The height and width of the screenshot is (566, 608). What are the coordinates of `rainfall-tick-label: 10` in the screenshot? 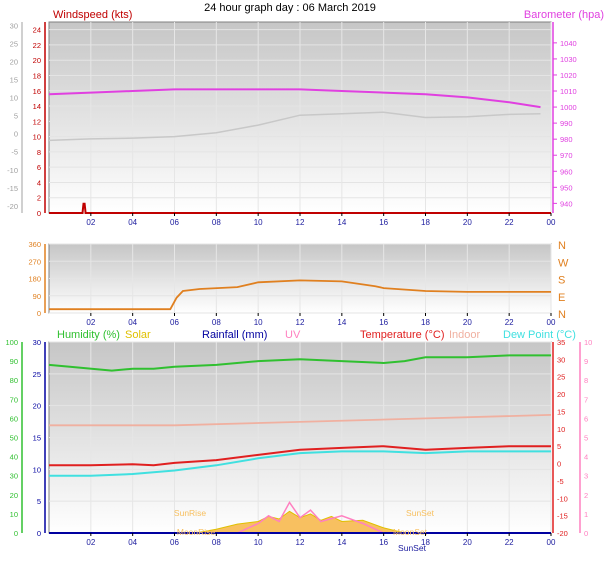 It's located at (37, 469).